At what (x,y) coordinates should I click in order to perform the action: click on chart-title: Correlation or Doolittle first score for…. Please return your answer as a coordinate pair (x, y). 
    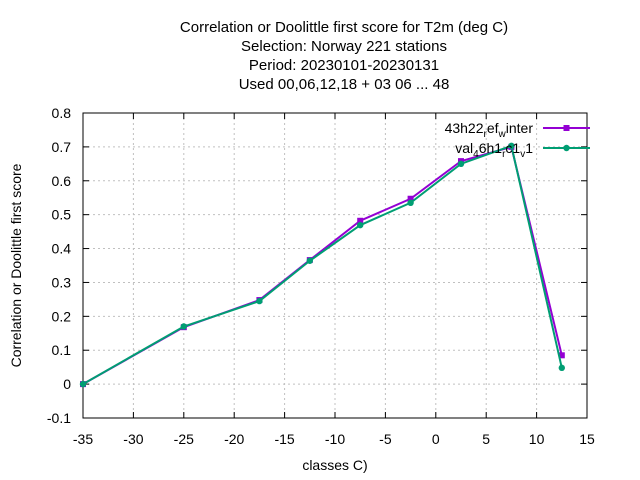
    Looking at the image, I should click on (344, 56).